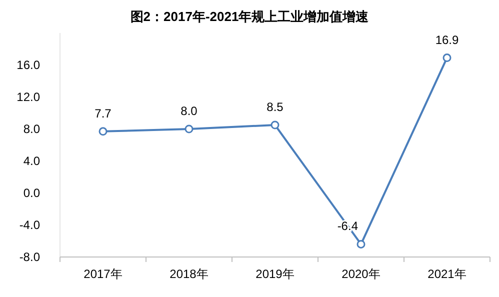 The height and width of the screenshot is (297, 499). Describe the element at coordinates (29, 257) in the screenshot. I see `y-tick-label: -8.0` at that location.